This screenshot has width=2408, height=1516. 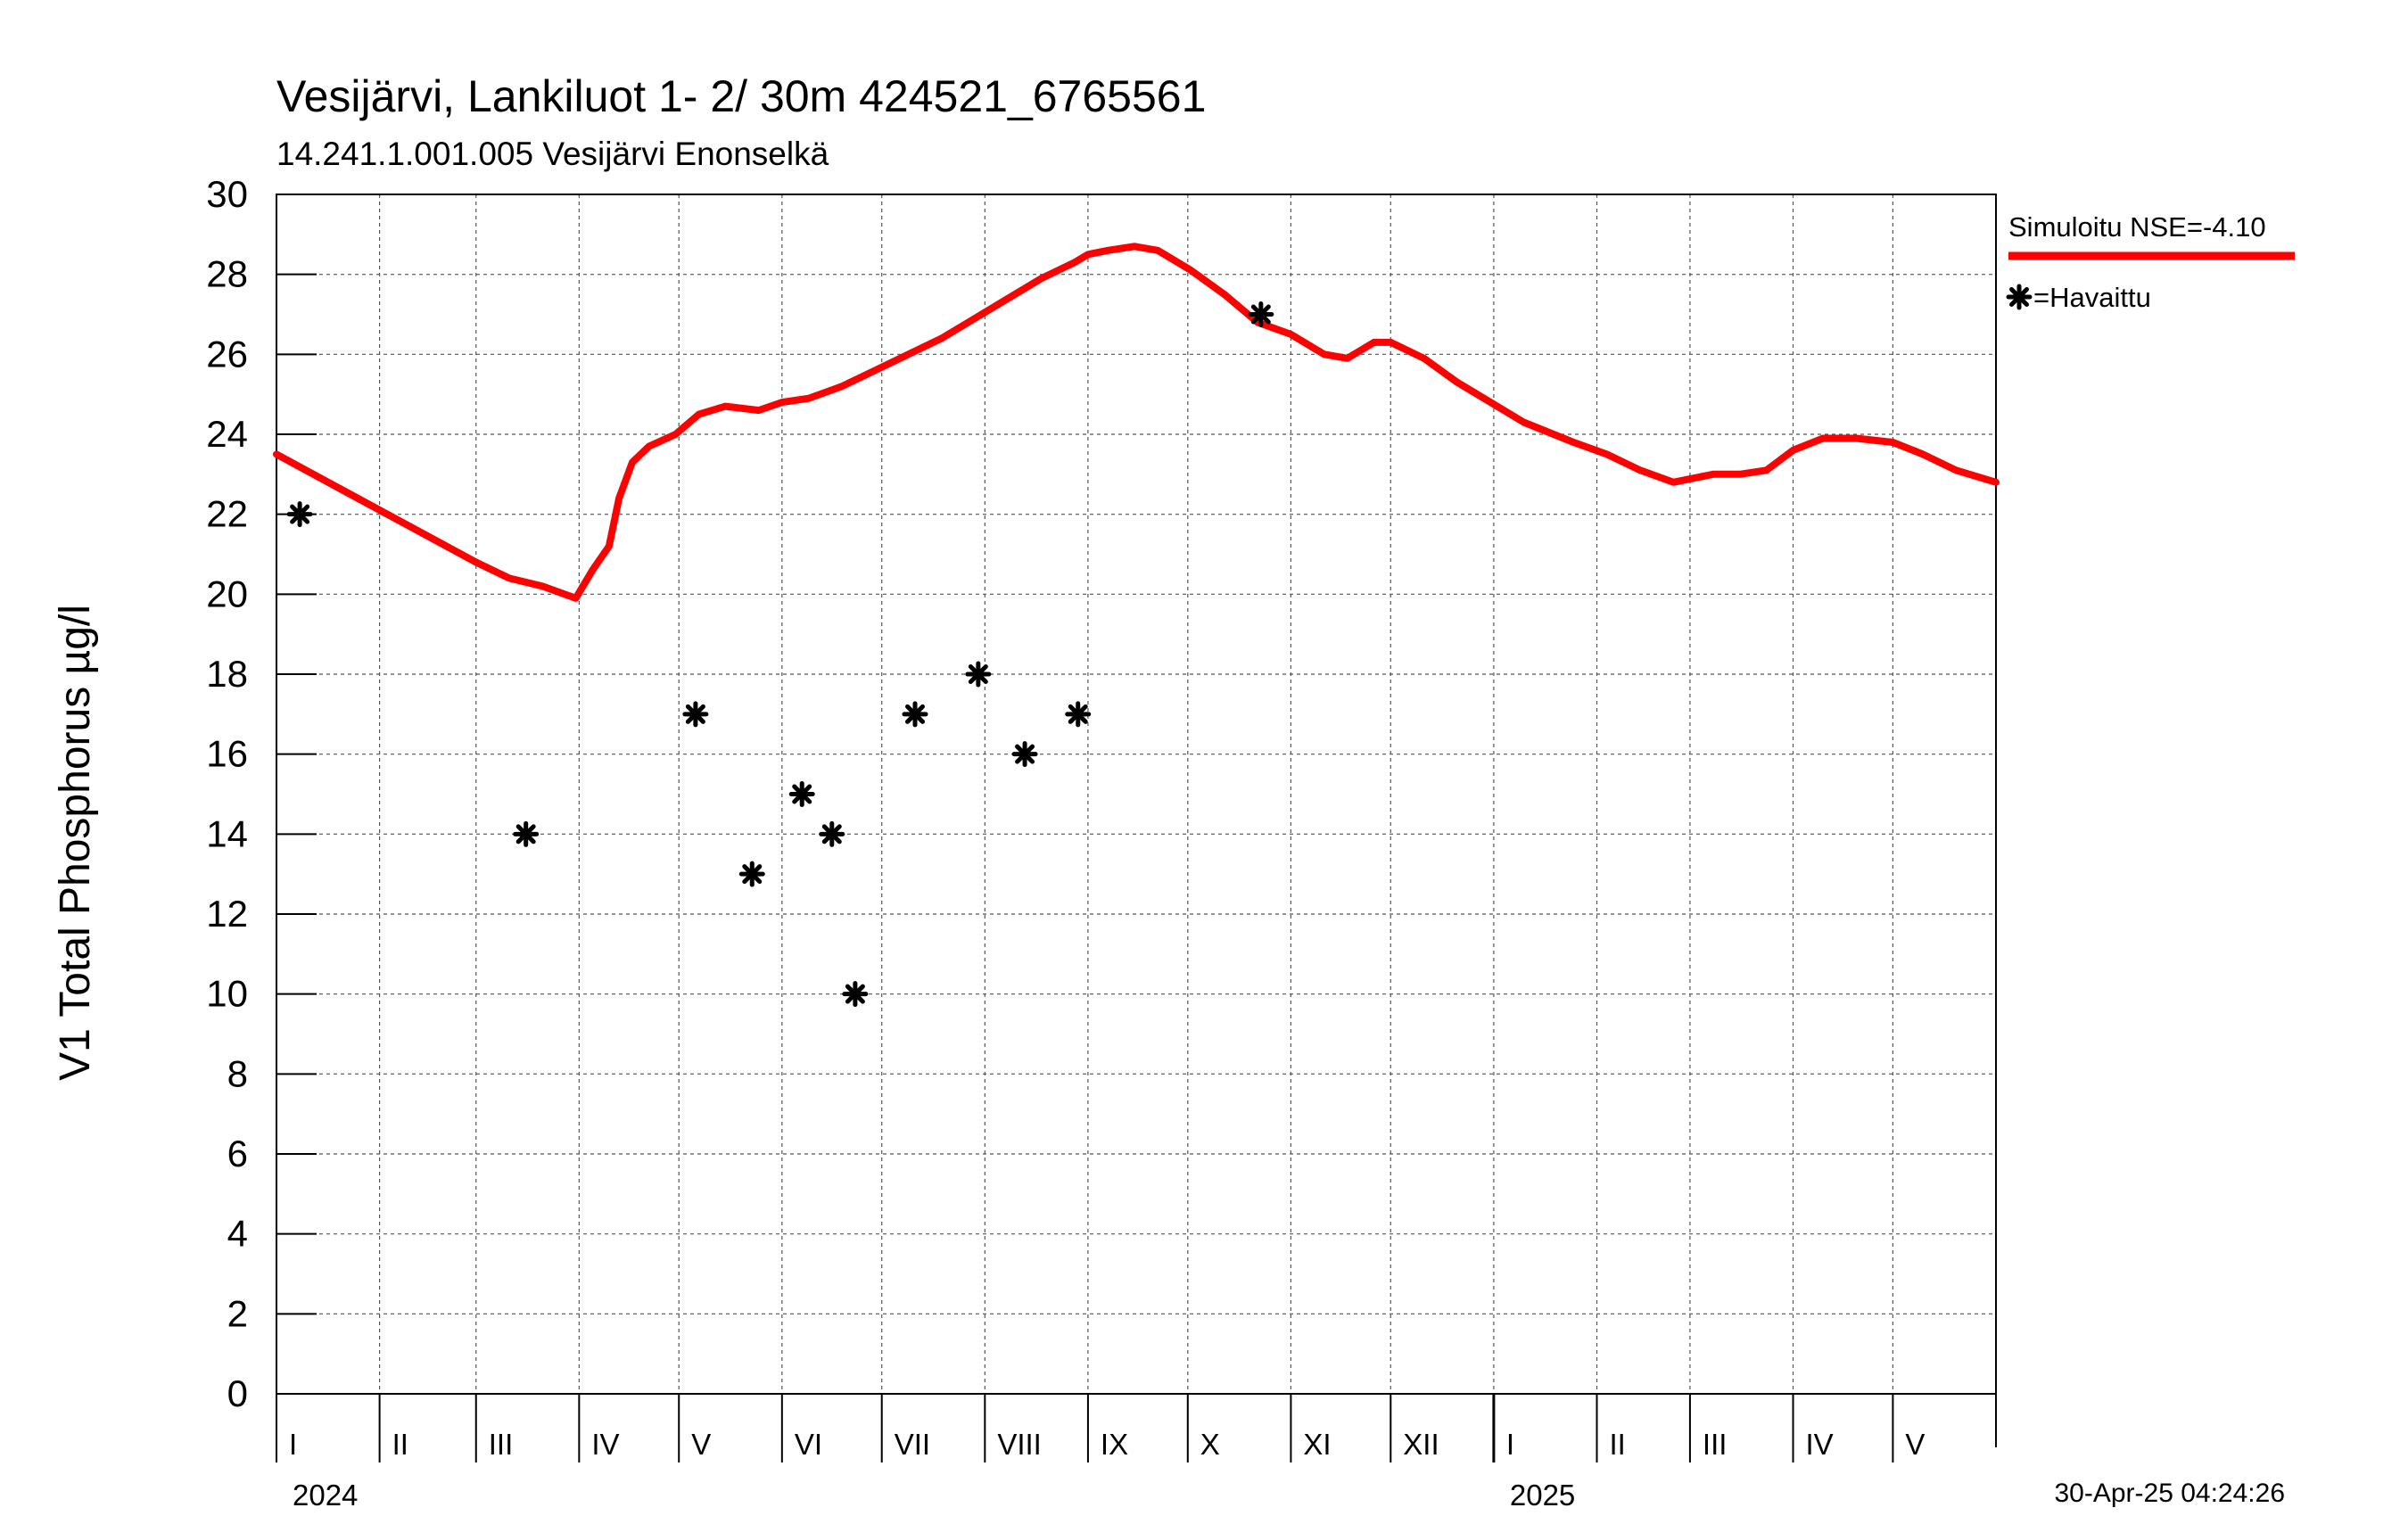 I want to click on y-tick-label: 2, so click(x=237, y=1313).